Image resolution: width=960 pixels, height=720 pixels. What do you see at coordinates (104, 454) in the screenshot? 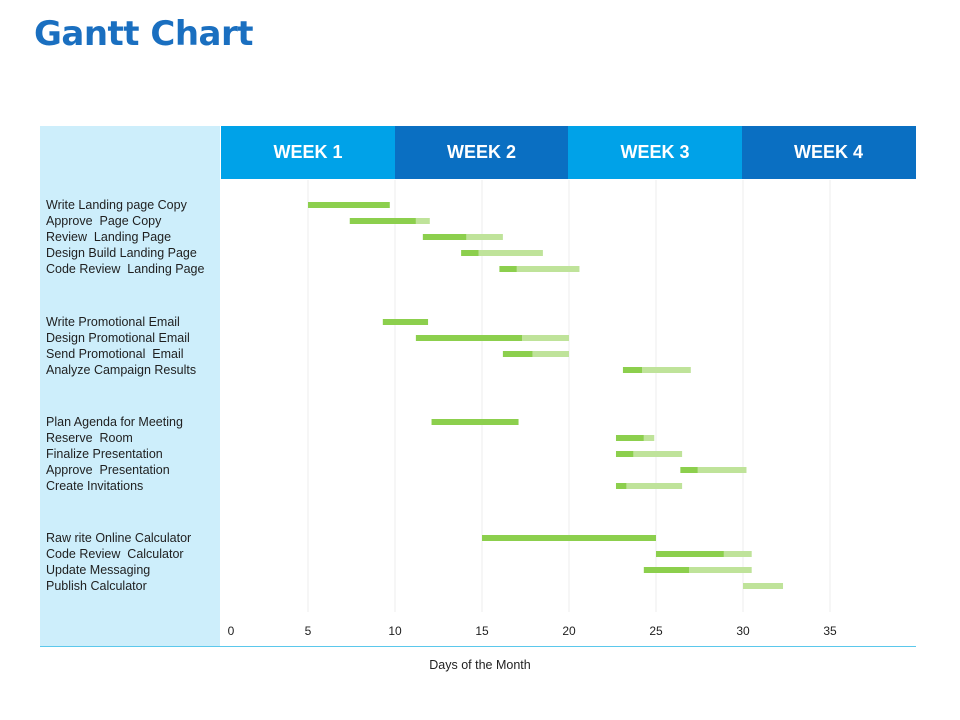
I see `task-label: Finalize Presentation` at bounding box center [104, 454].